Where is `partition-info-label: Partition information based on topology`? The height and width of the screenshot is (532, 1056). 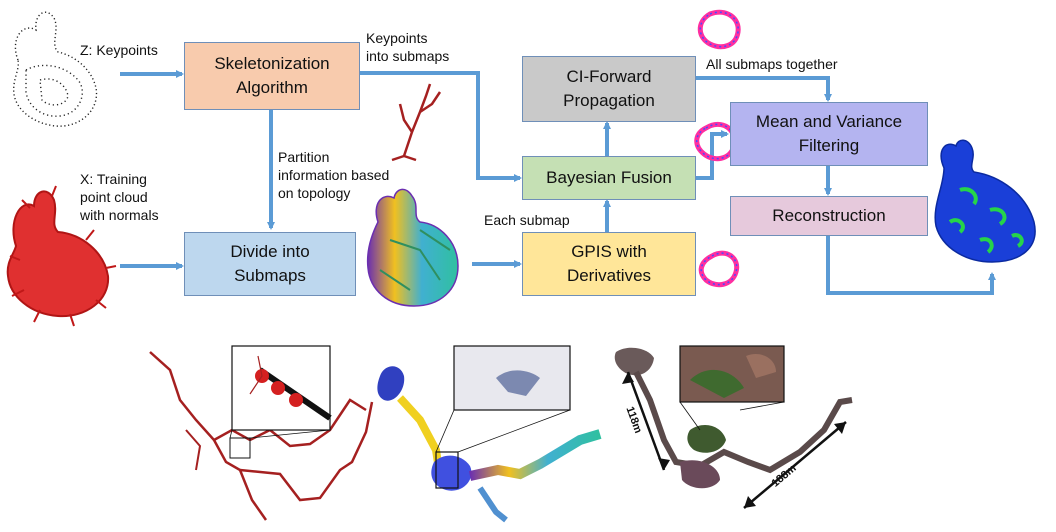
partition-info-label: Partition information based on topology is located at coordinates (334, 175).